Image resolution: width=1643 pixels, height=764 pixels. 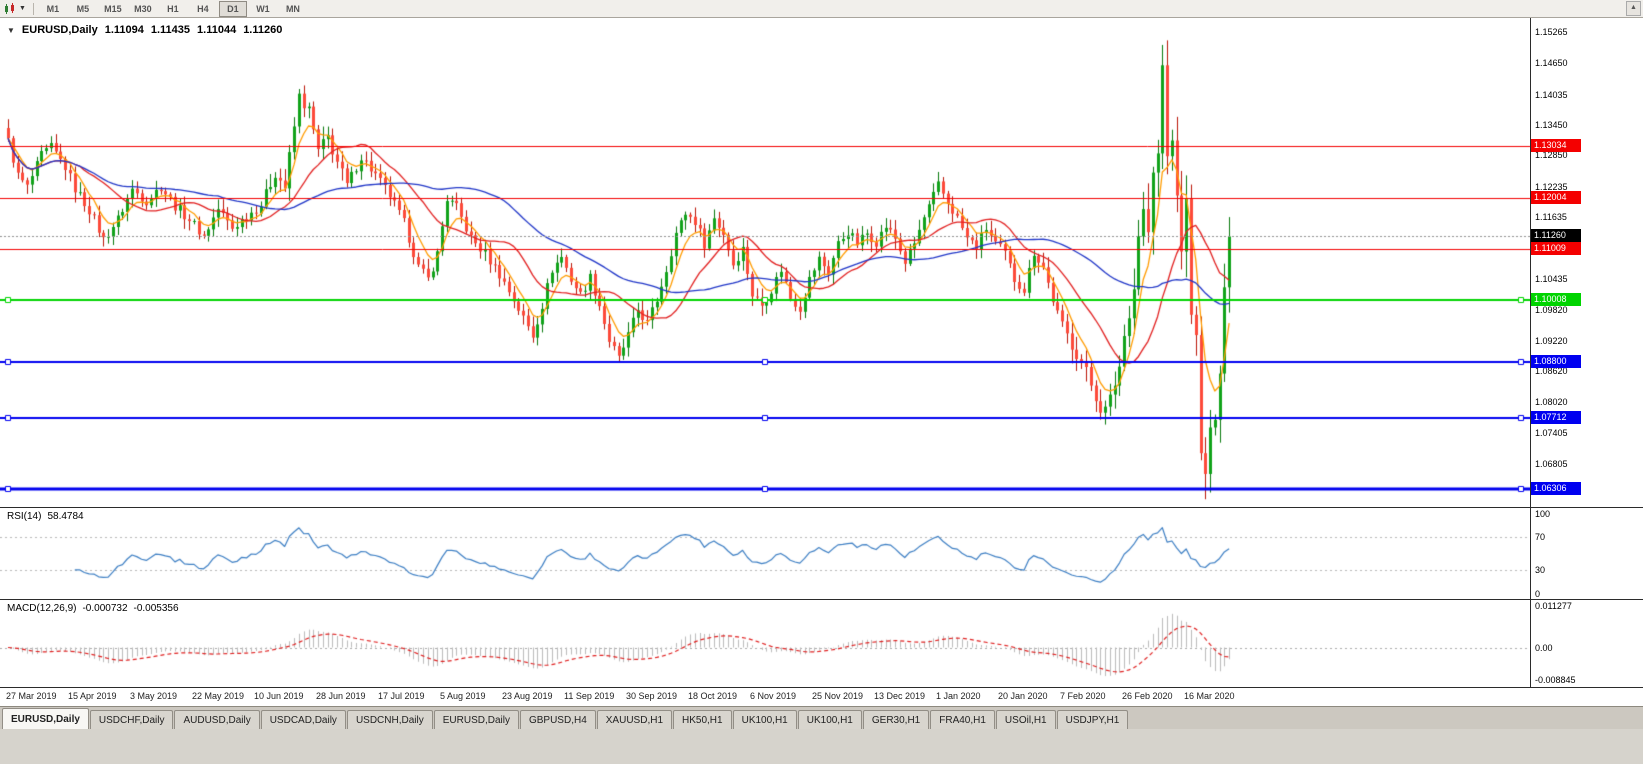 What do you see at coordinates (1147, 696) in the screenshot?
I see `date-label: 26 Feb 2020` at bounding box center [1147, 696].